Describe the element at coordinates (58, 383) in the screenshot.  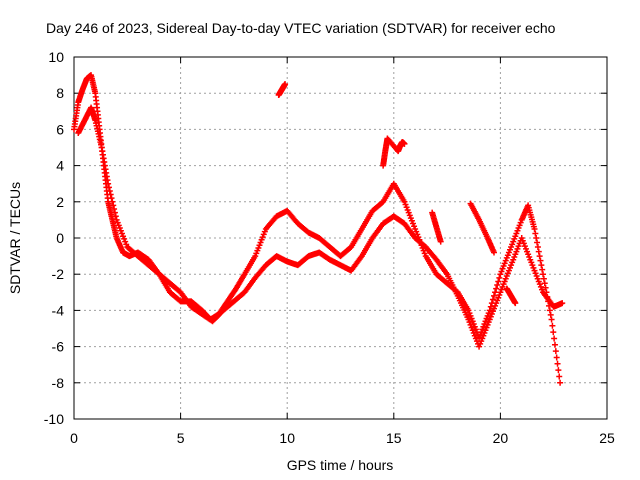
I see `y-tick-label: -8` at that location.